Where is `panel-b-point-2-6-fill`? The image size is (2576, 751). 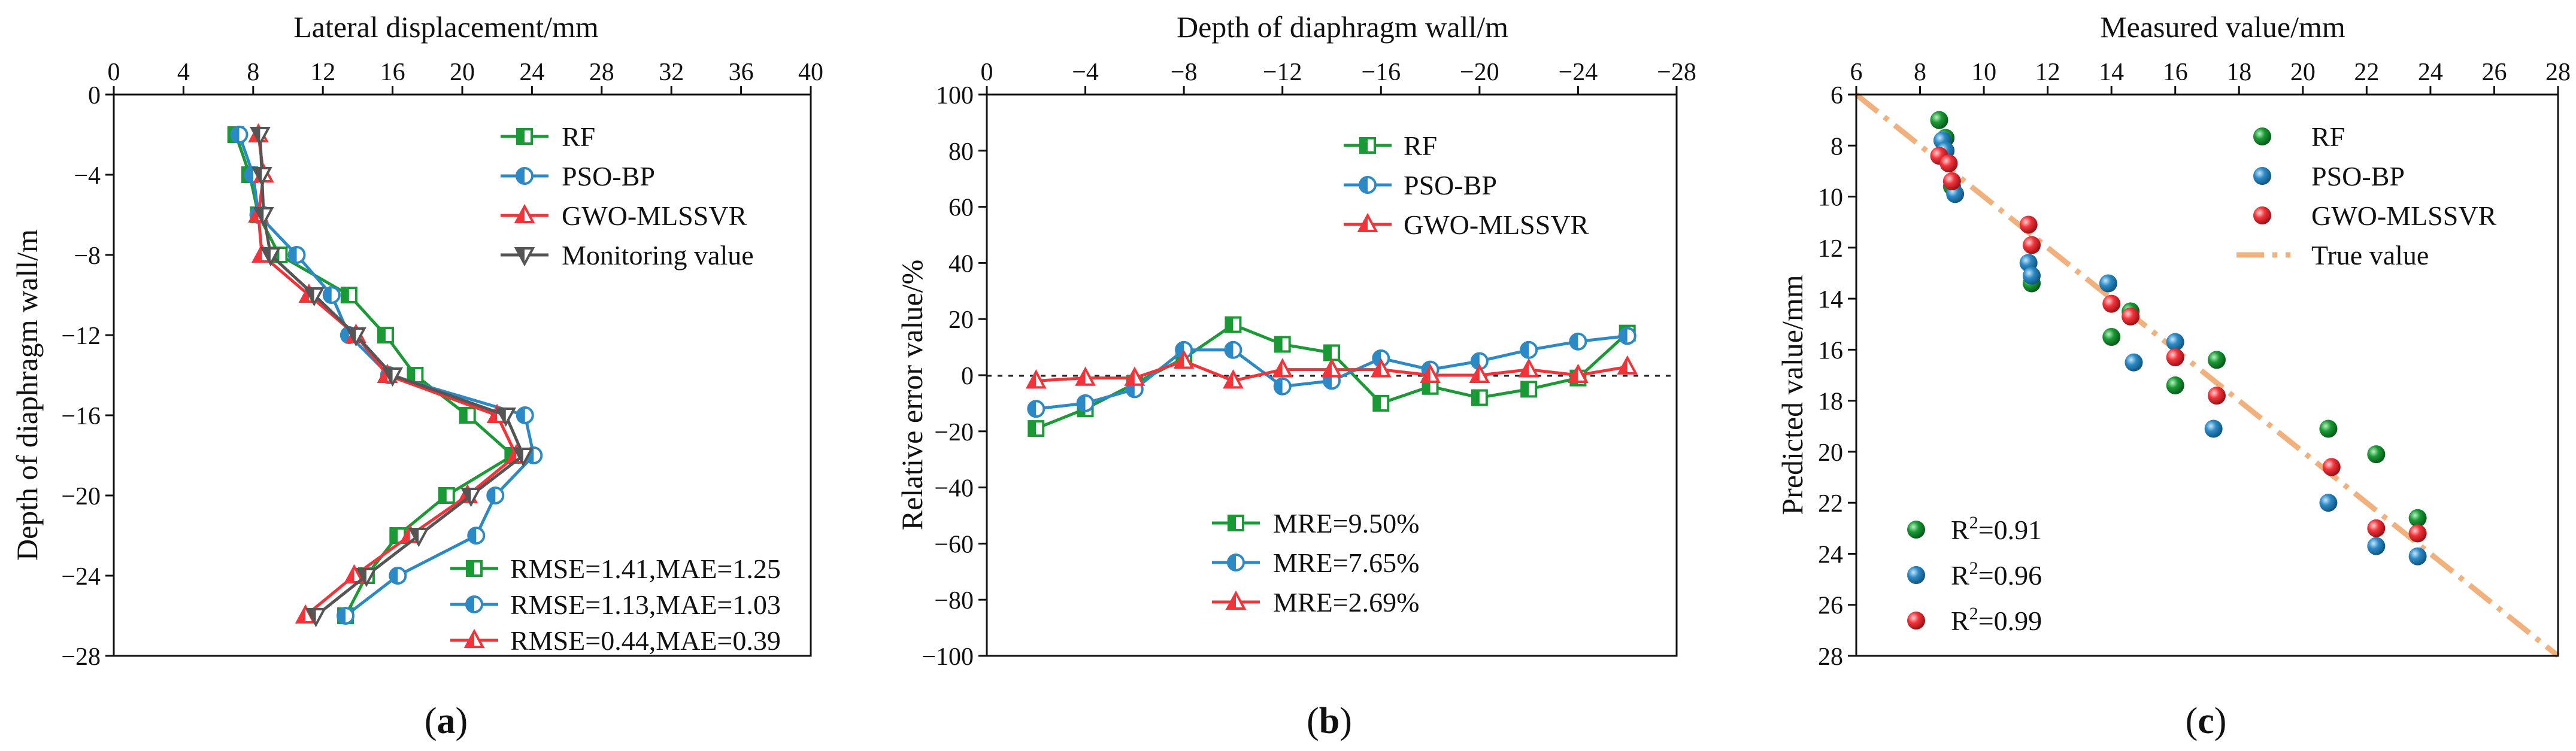 panel-b-point-2-6-fill is located at coordinates (1327, 368).